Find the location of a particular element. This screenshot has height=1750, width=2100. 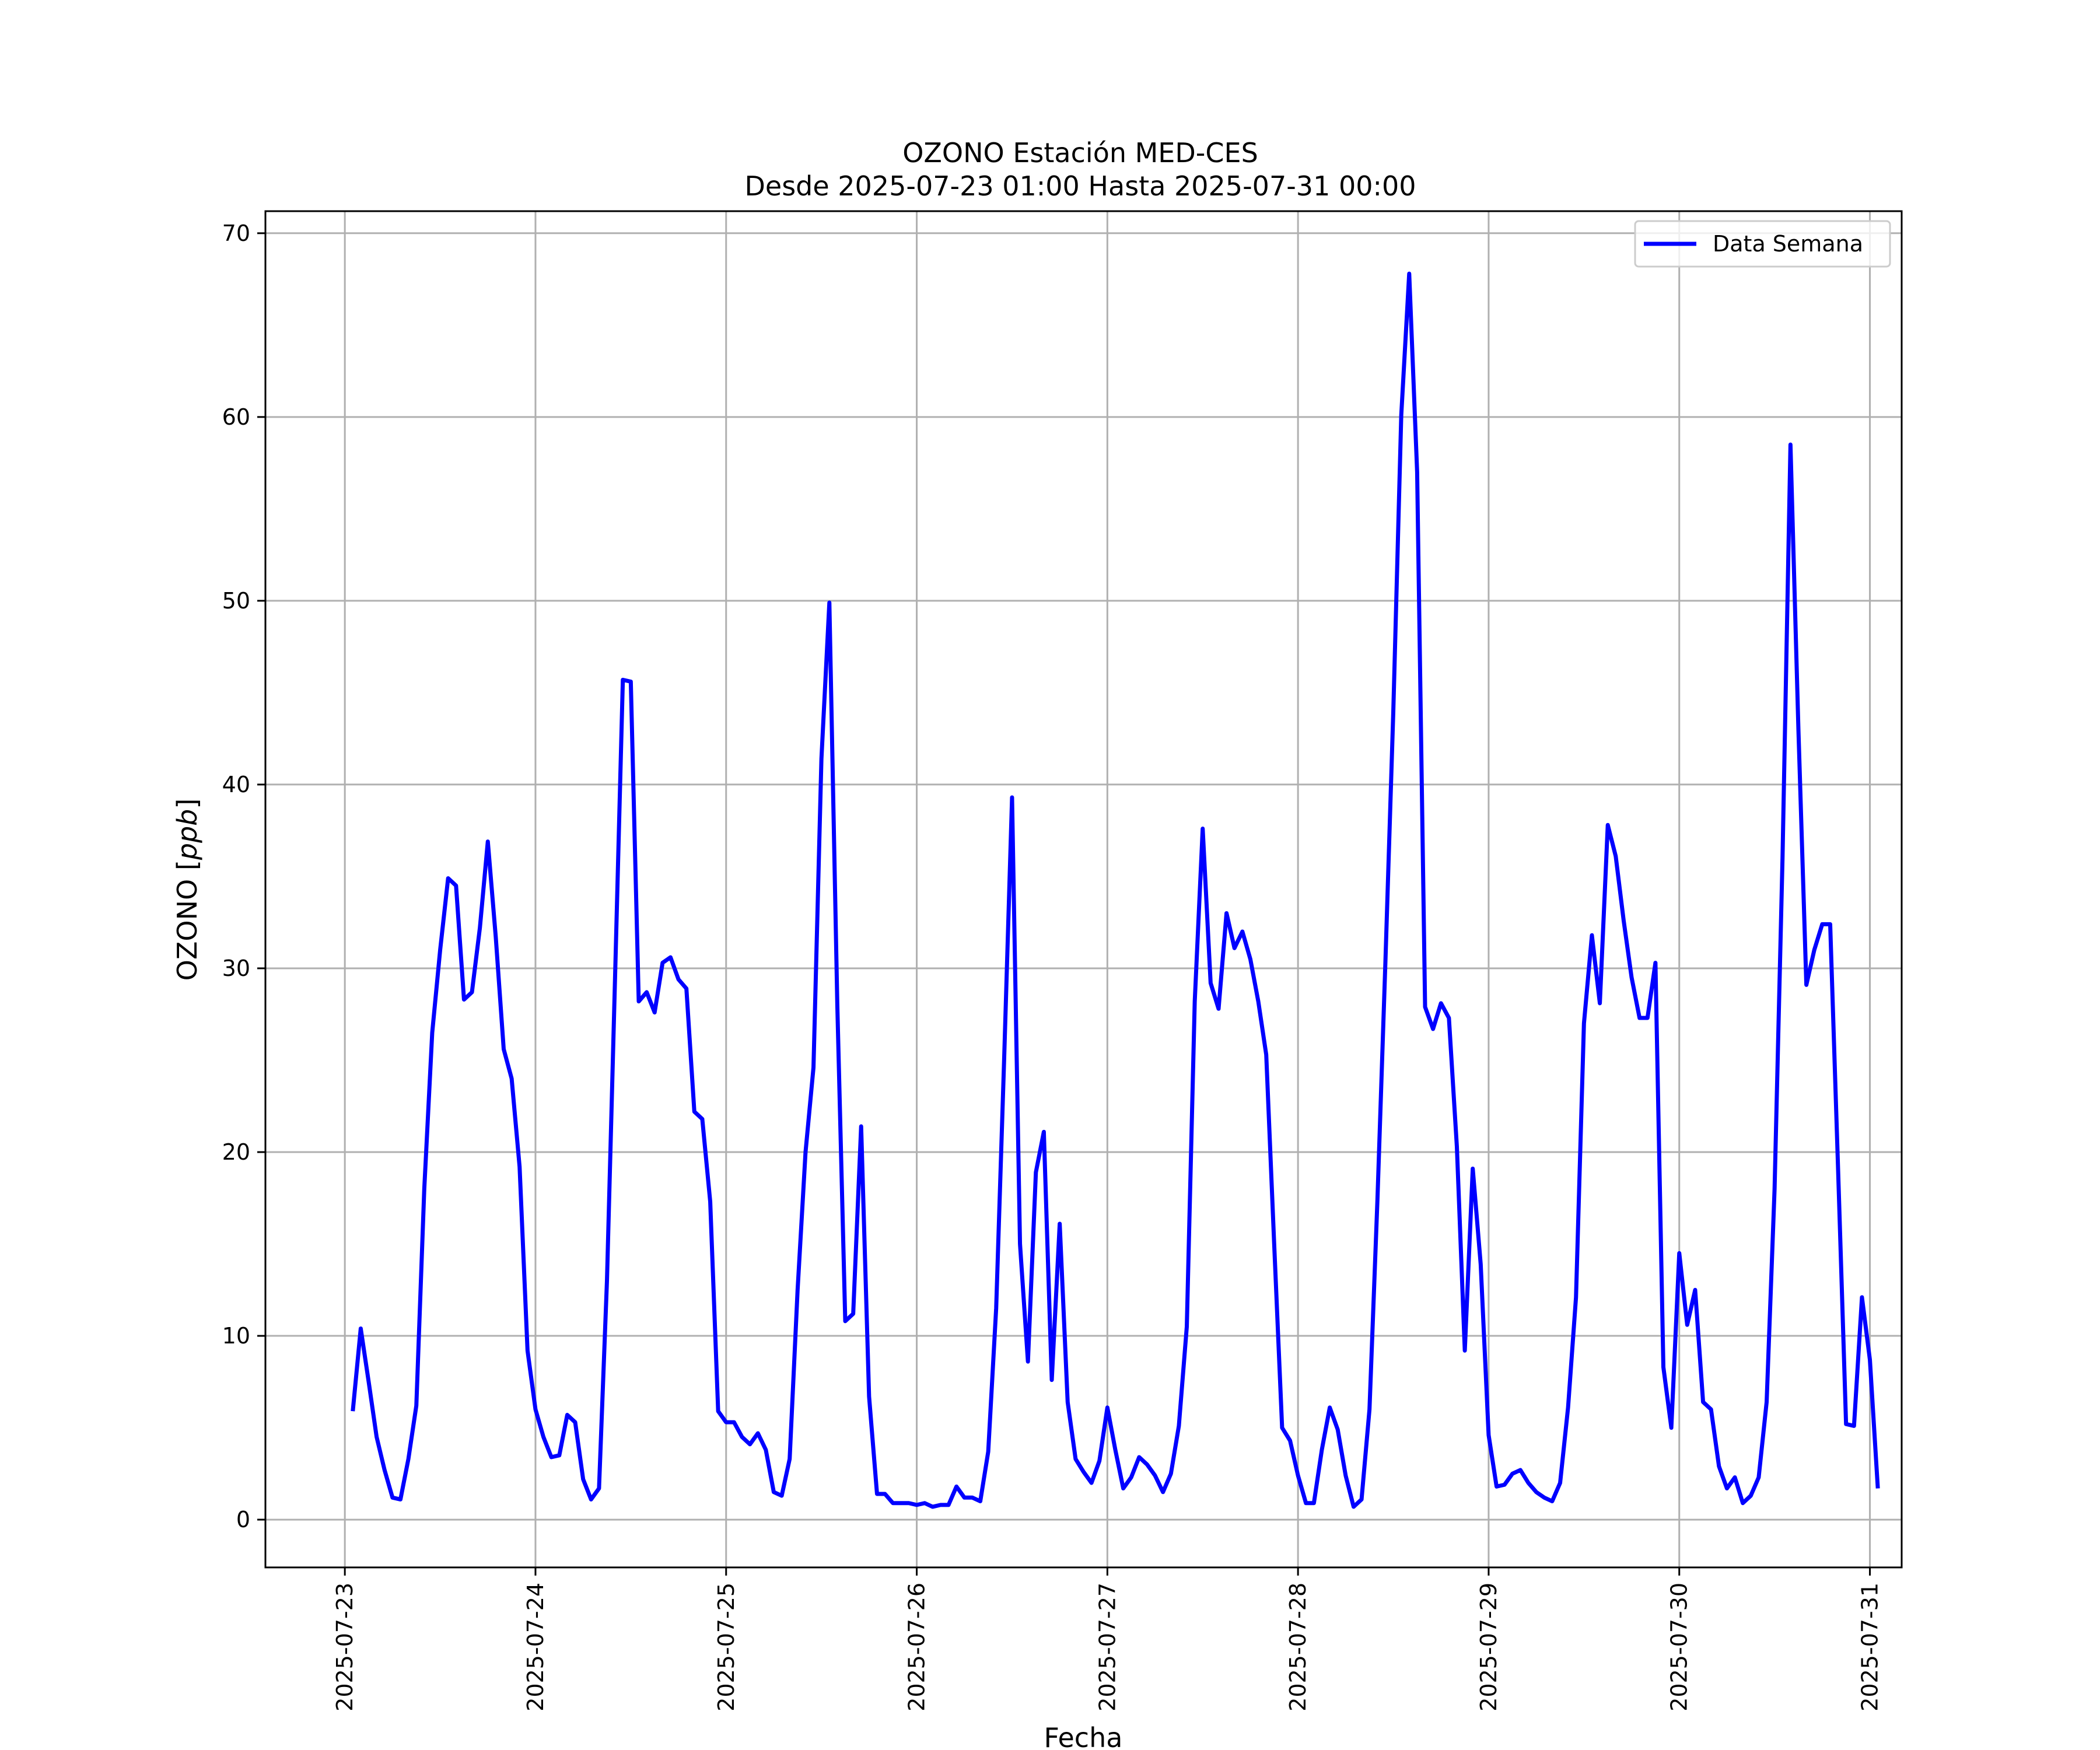

y-tick-label: 0 is located at coordinates (243, 1519).